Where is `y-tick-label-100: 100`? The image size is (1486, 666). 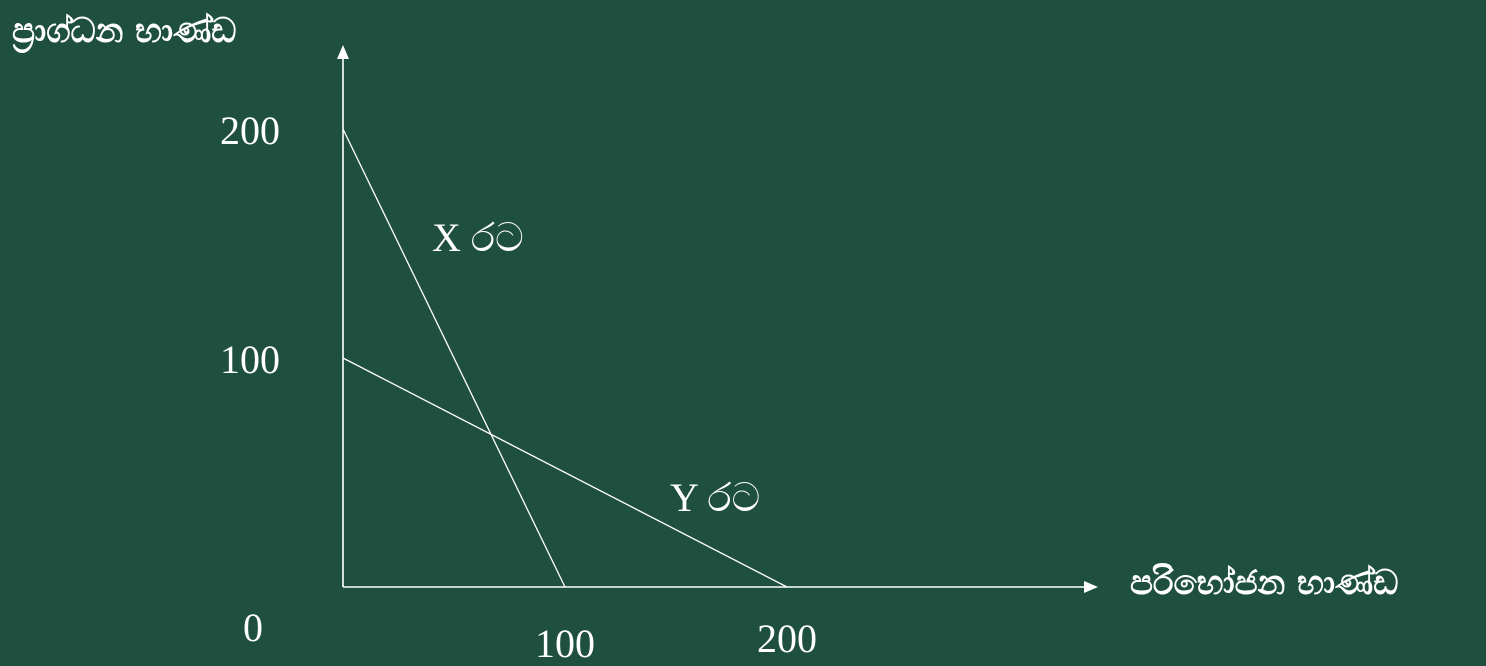
y-tick-label-100: 100 is located at coordinates (250, 359).